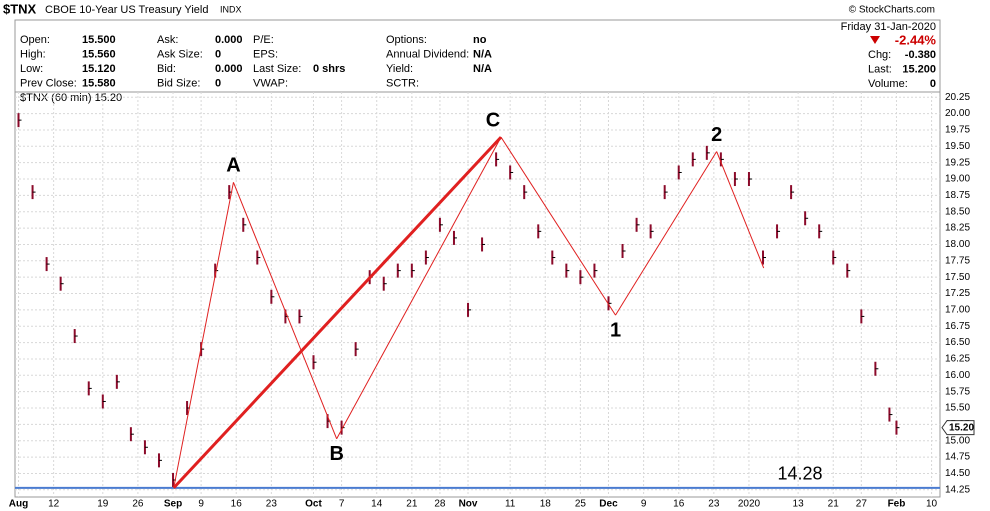 The height and width of the screenshot is (511, 990). I want to click on info-label: EPS:, so click(265, 54).